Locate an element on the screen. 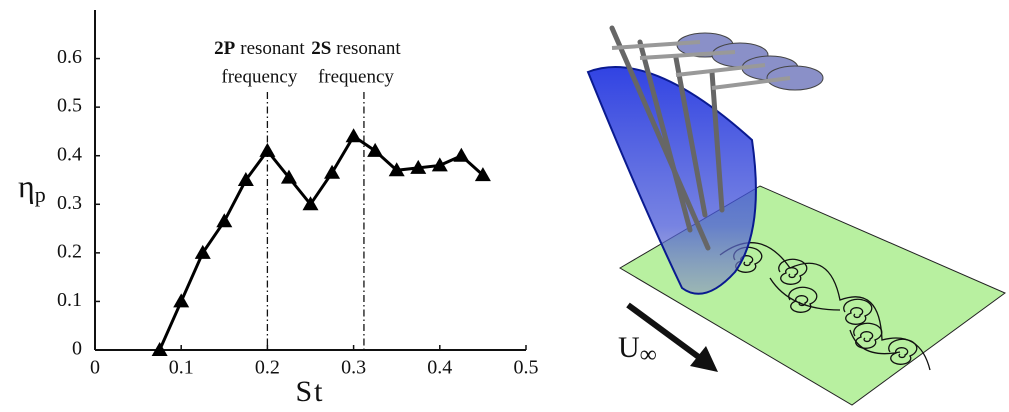 Image resolution: width=1009 pixels, height=412 pixels. annotation-bold: 2S is located at coordinates (321, 48).